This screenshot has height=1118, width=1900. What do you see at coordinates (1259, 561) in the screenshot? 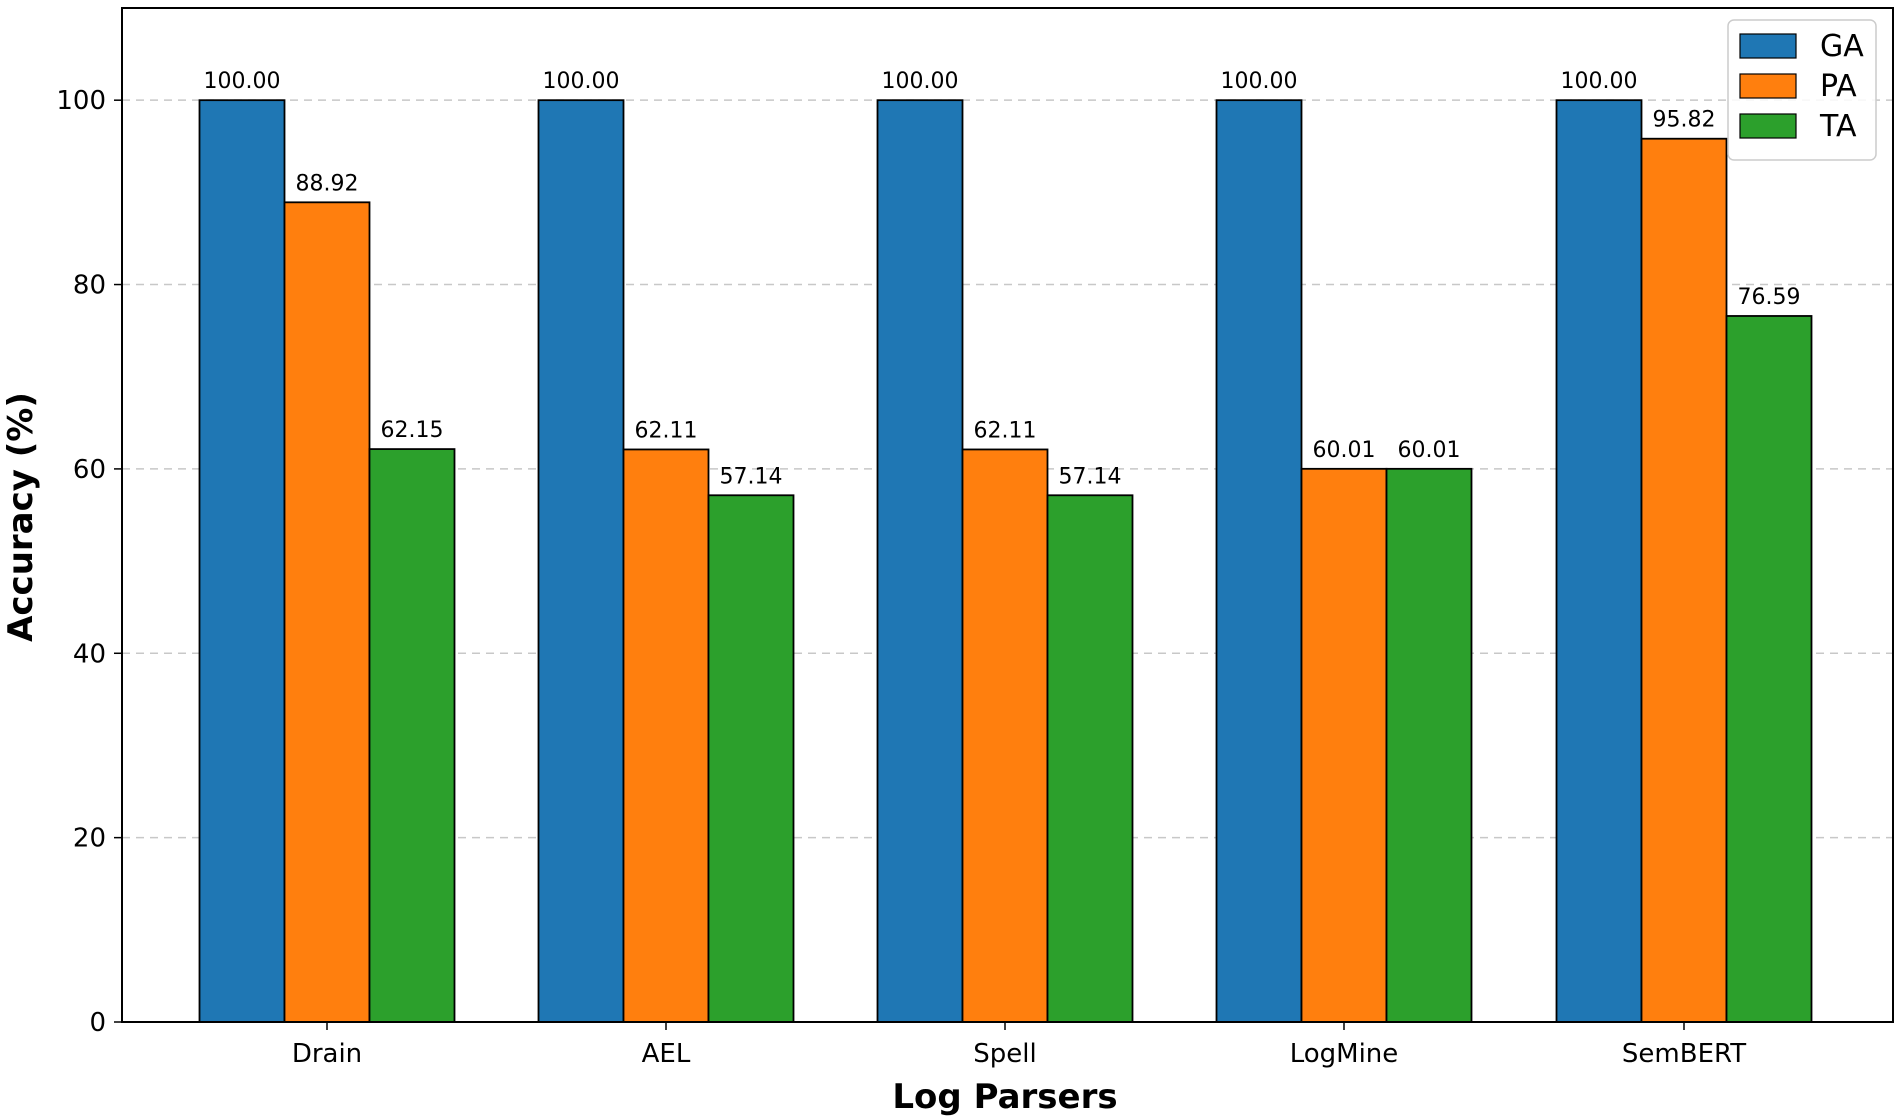
I see `bar-ga-logmine` at bounding box center [1259, 561].